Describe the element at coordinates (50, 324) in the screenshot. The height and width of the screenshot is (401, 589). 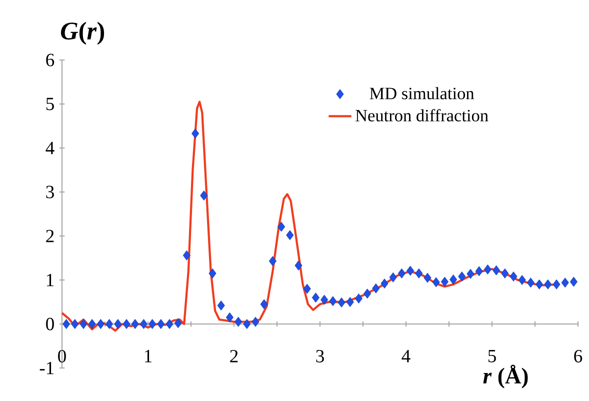
I see `y-tick-label: 0` at that location.